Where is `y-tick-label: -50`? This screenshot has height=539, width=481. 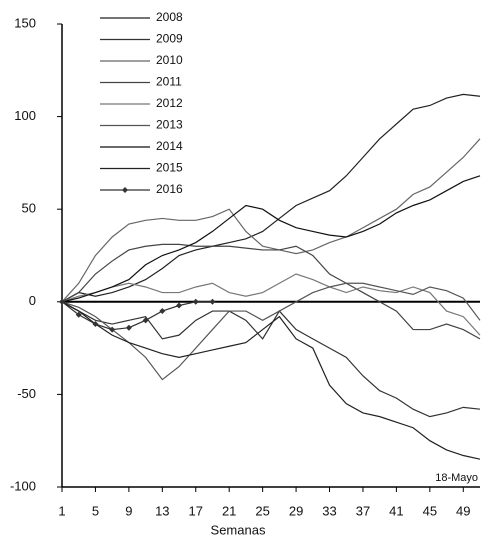 y-tick-label: -50 is located at coordinates (26, 393).